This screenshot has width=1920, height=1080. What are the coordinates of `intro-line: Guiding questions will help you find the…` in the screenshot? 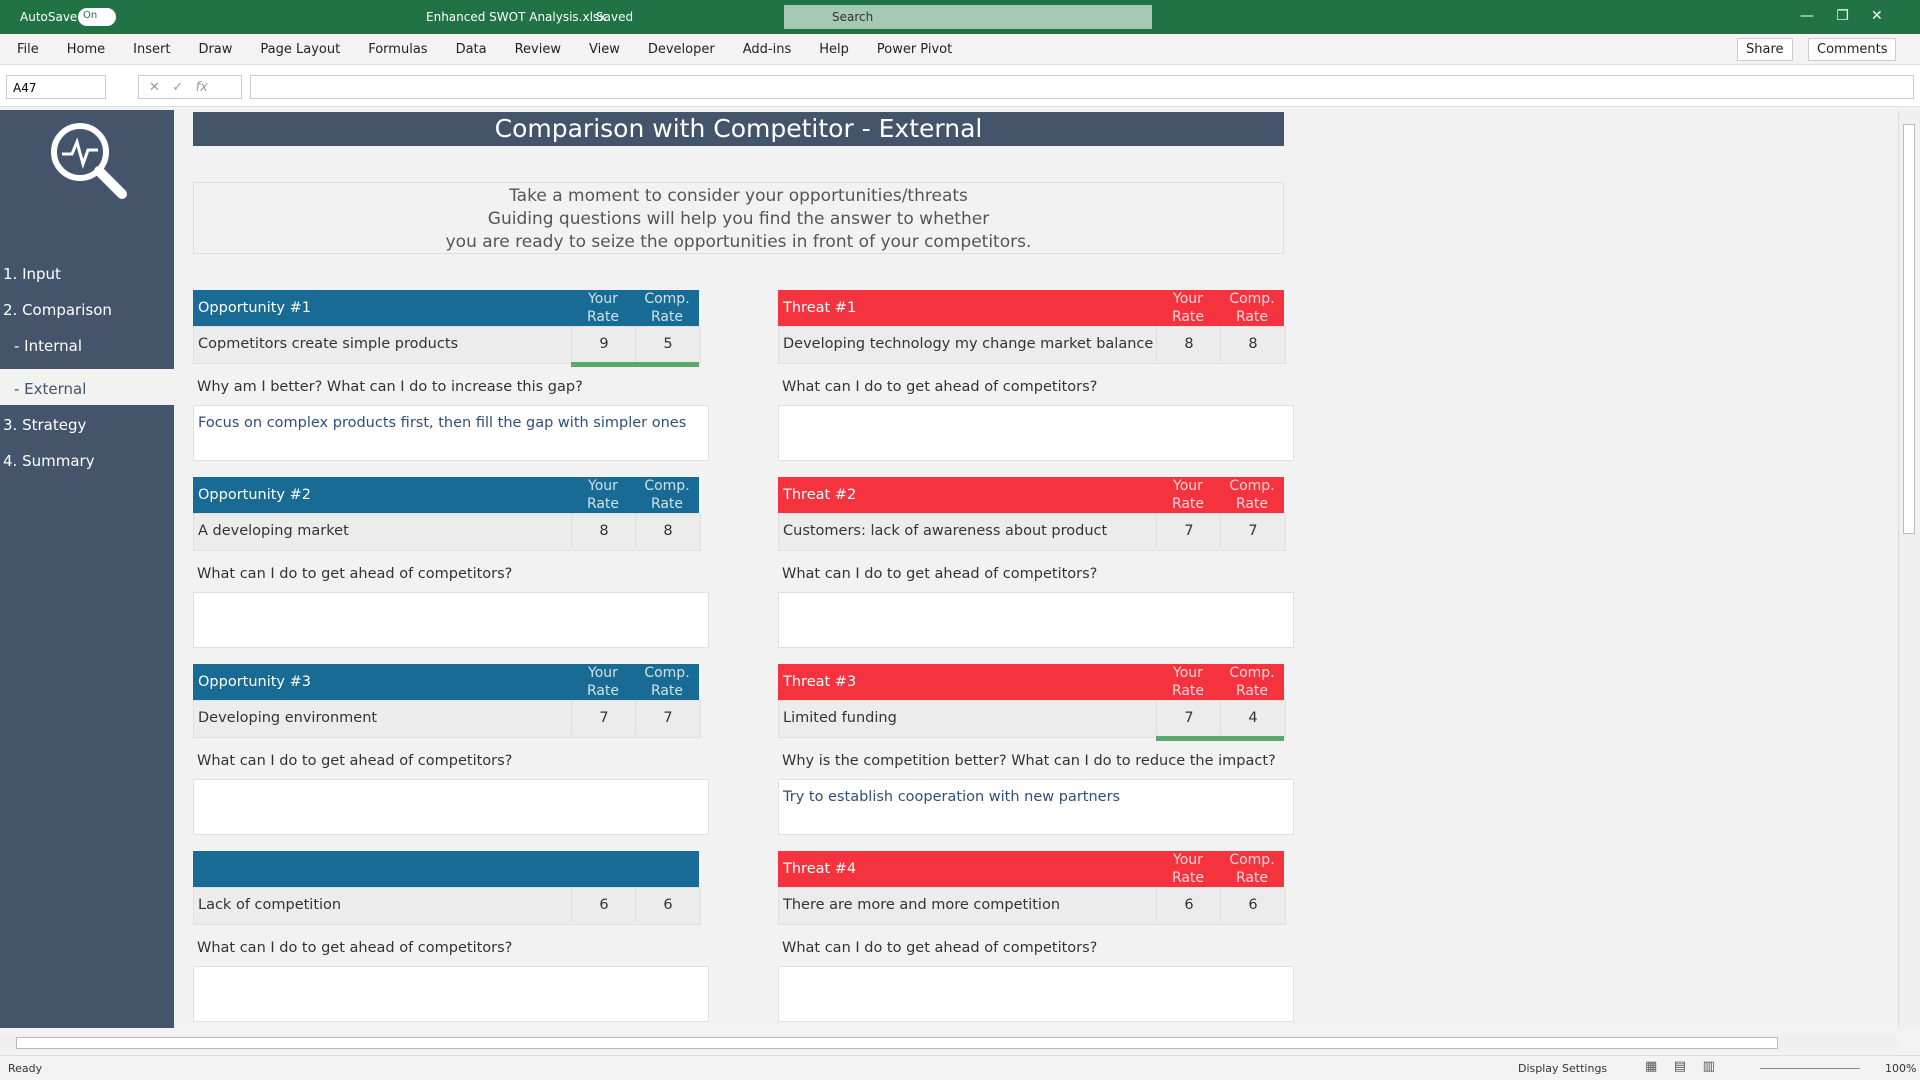 It's located at (738, 219).